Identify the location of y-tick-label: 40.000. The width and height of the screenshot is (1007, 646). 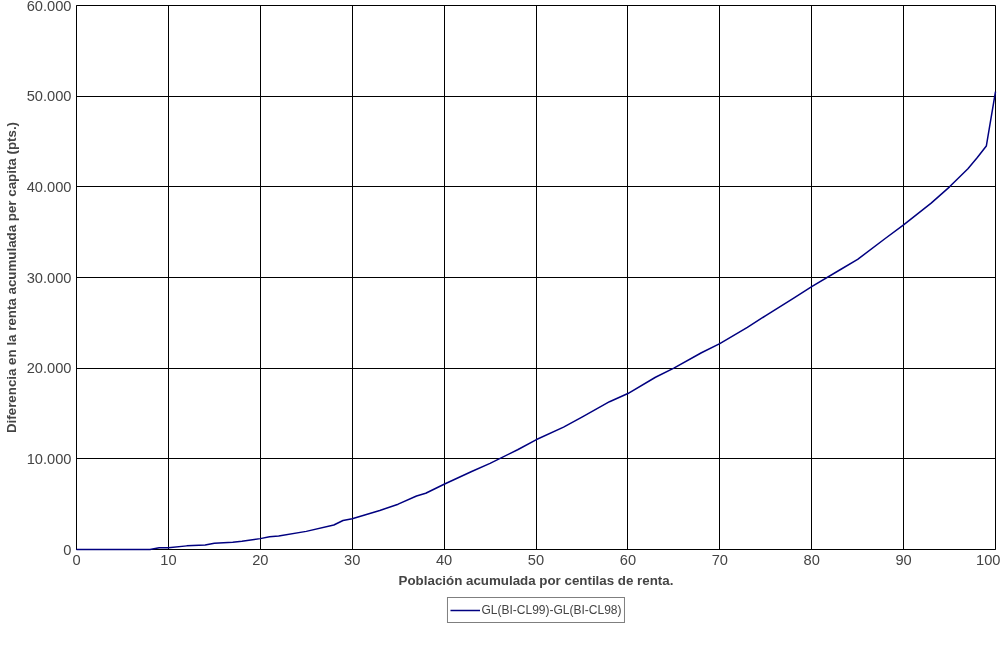
(49, 186).